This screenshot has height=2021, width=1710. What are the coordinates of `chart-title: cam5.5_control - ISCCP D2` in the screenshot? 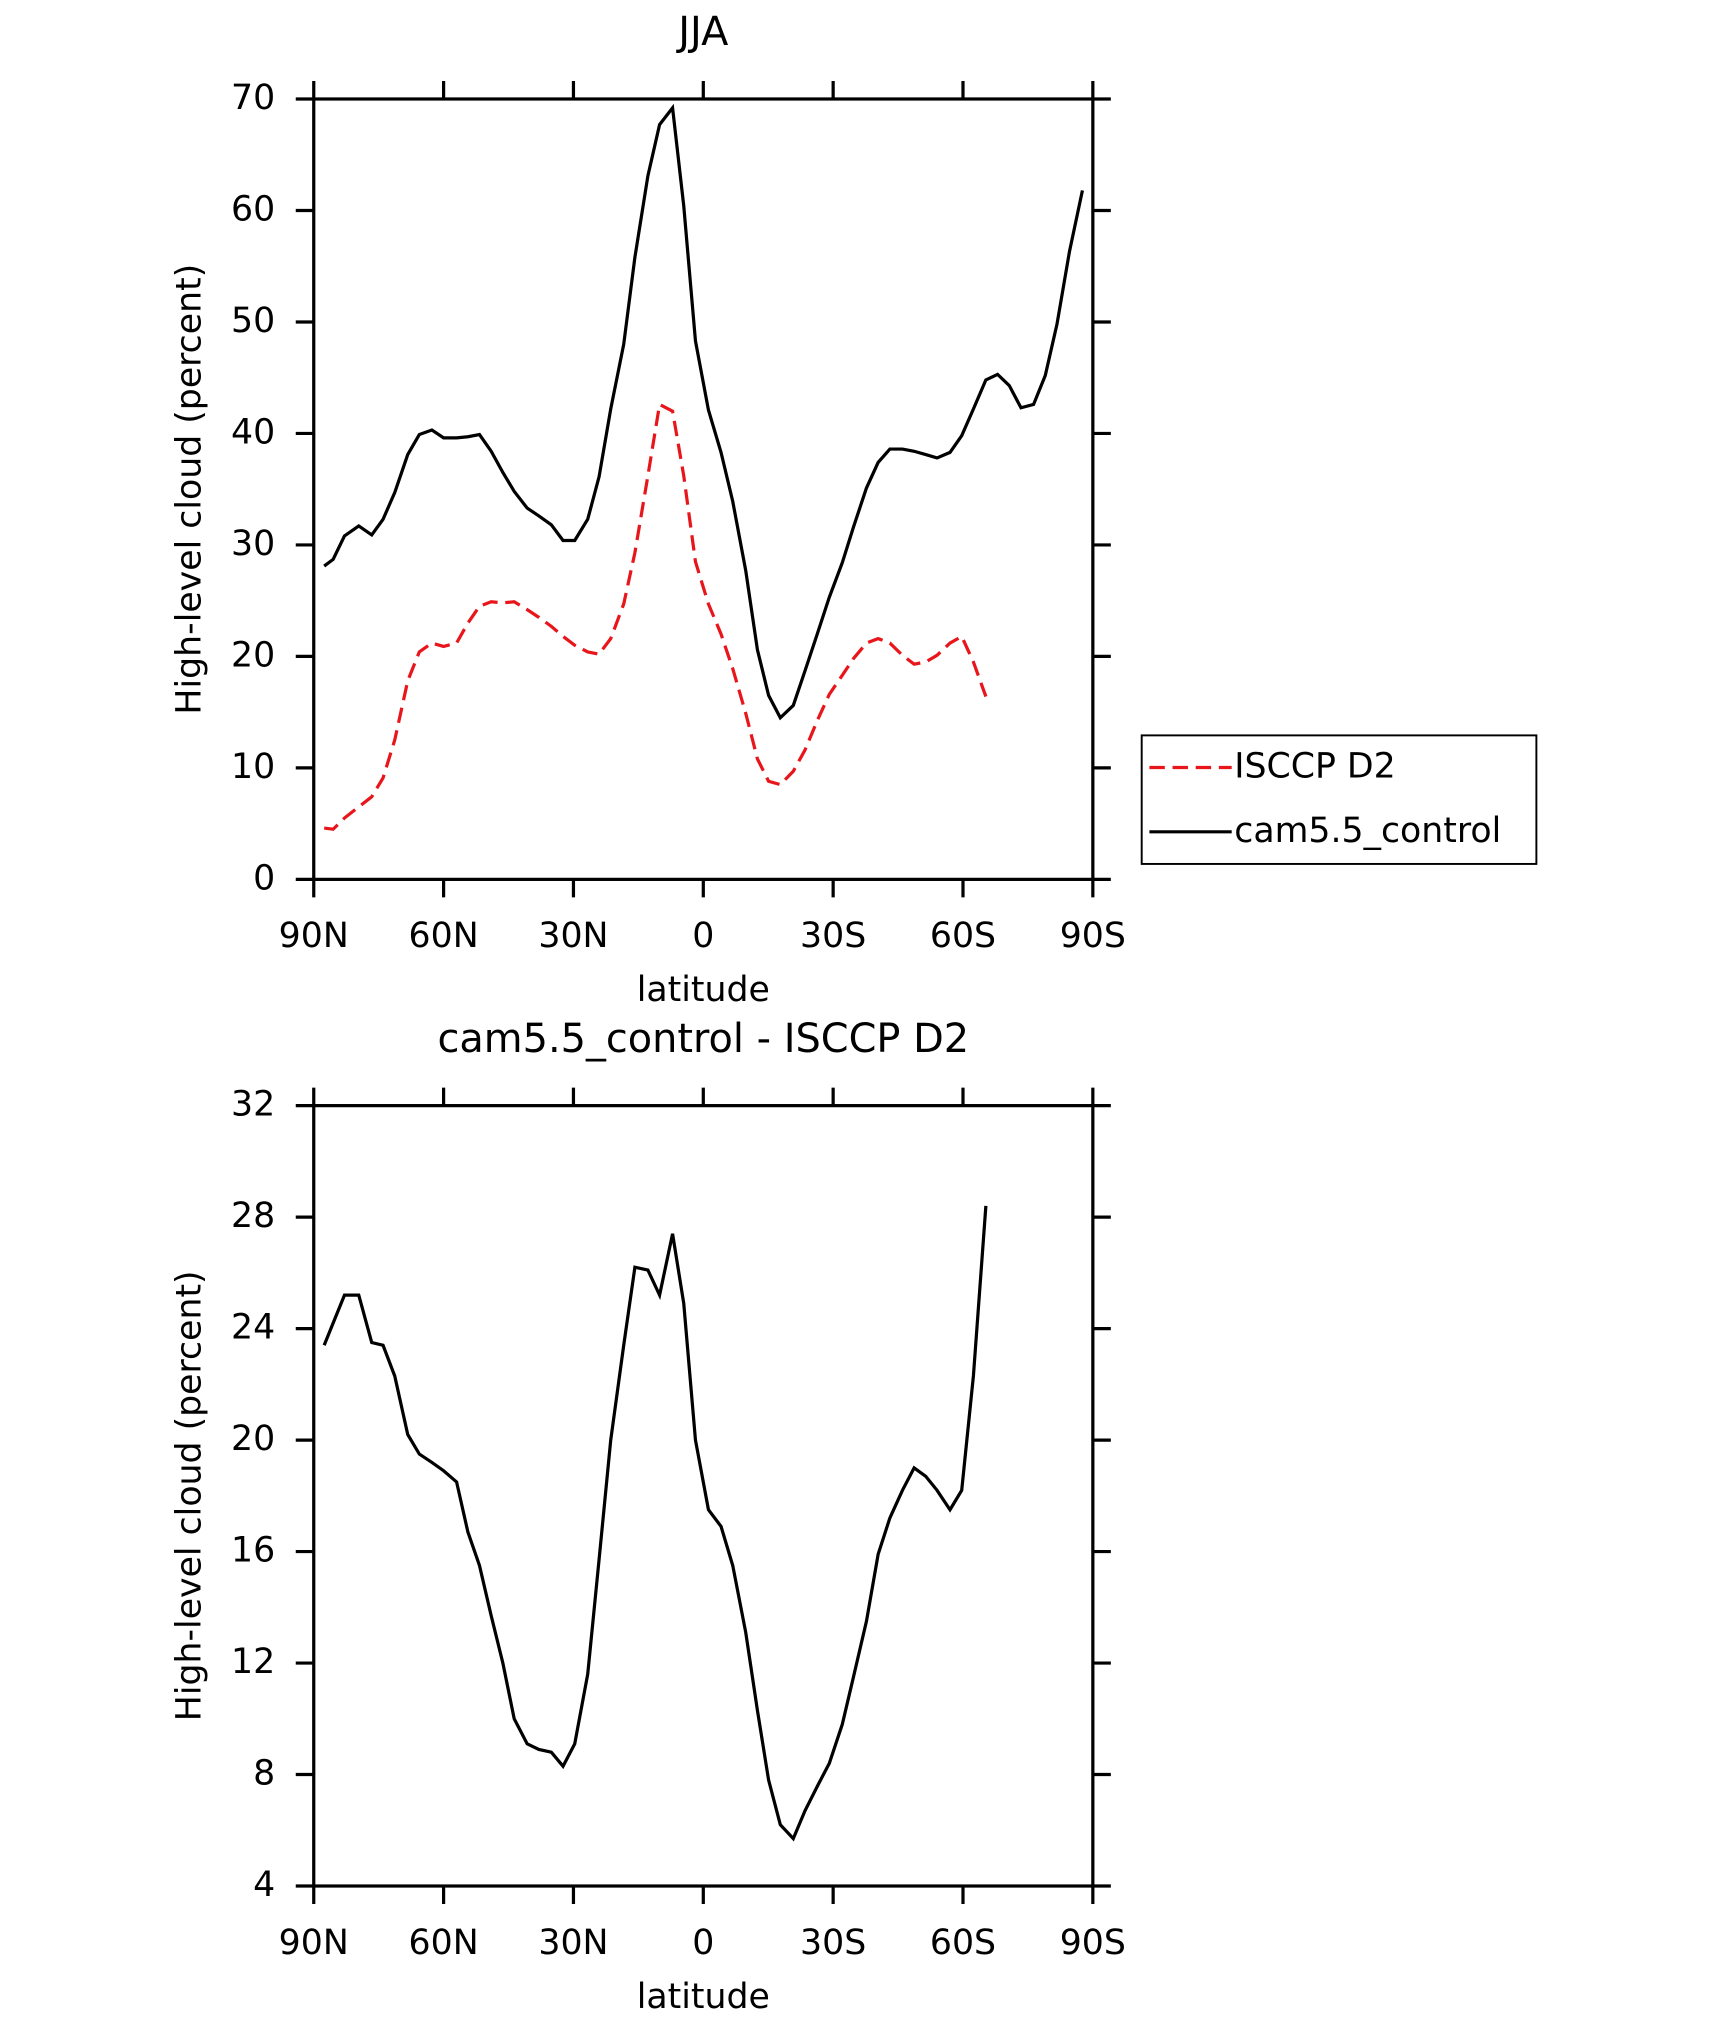 It's located at (703, 1039).